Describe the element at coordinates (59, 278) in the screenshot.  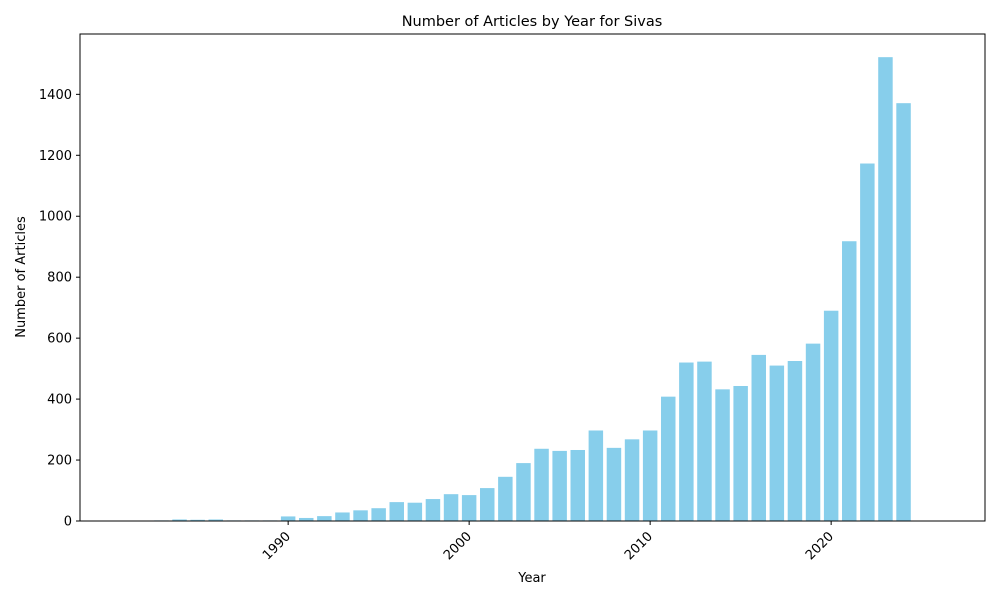
I see `y-tick-label: 800` at that location.